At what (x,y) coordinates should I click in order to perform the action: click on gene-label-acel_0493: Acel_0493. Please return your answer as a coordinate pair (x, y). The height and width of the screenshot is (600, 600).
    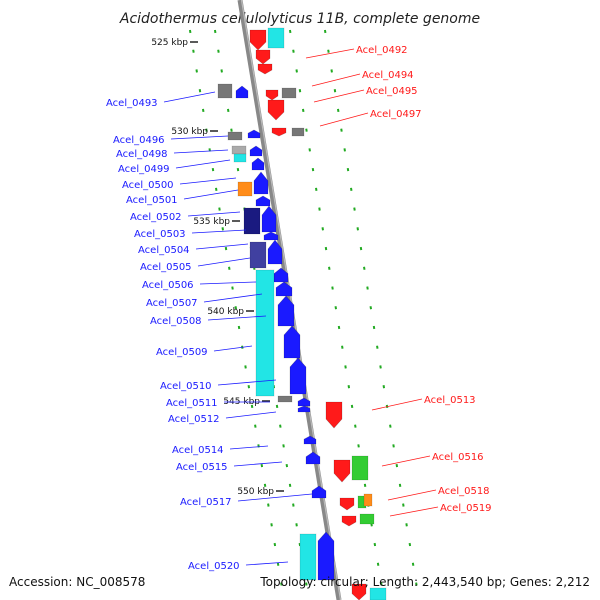
    Looking at the image, I should click on (132, 103).